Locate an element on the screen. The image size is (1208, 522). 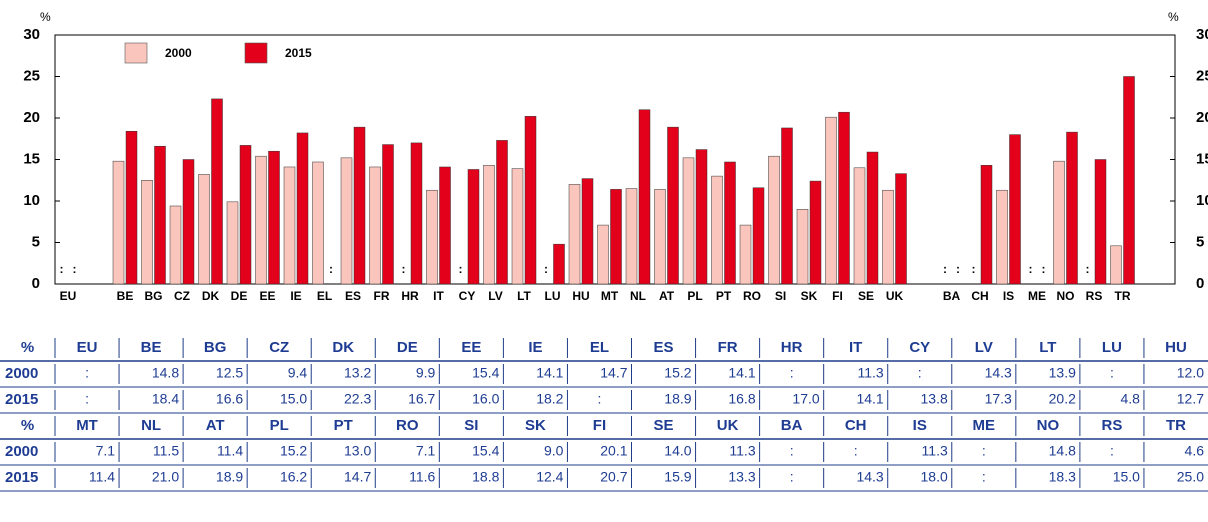
table-cell: 9.9 is located at coordinates (426, 373).